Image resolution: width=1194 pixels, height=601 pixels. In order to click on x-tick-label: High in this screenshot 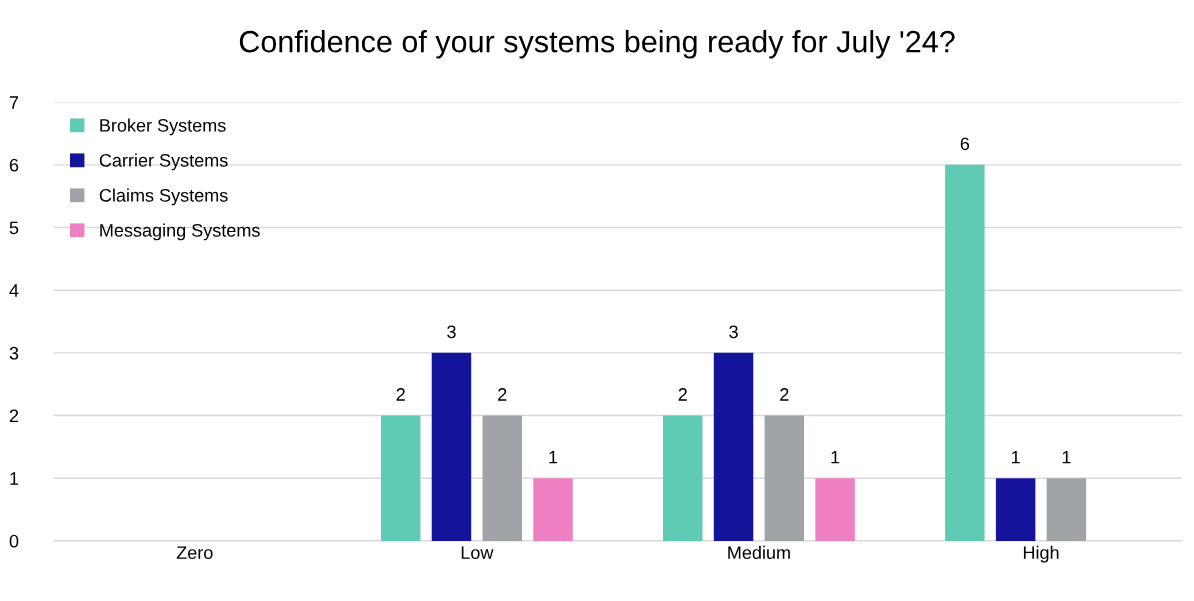, I will do `click(1041, 554)`.